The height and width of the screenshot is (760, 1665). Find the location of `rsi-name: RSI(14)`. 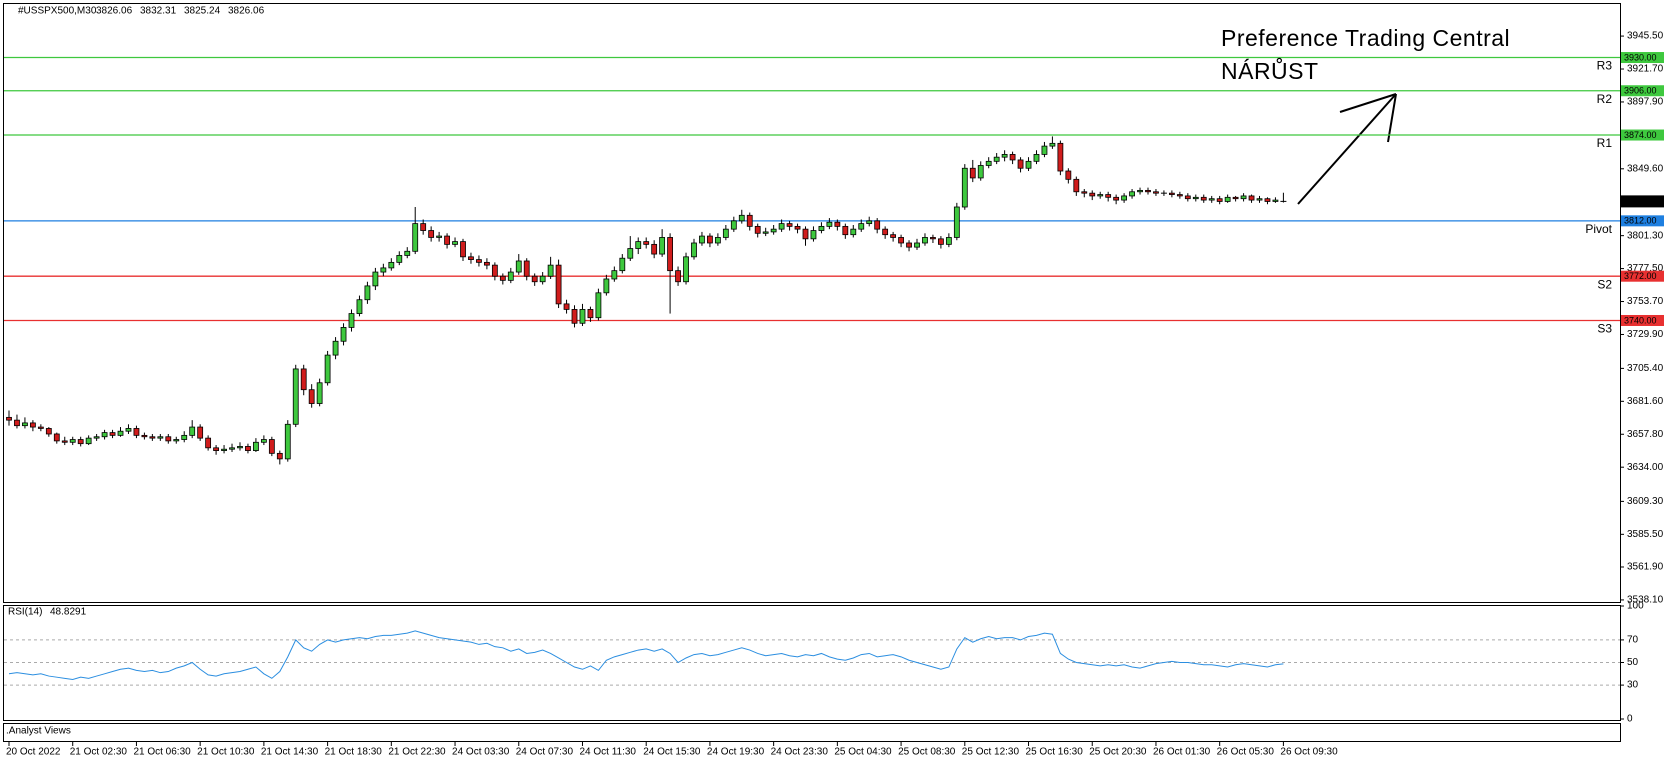

rsi-name: RSI(14) is located at coordinates (25, 612).